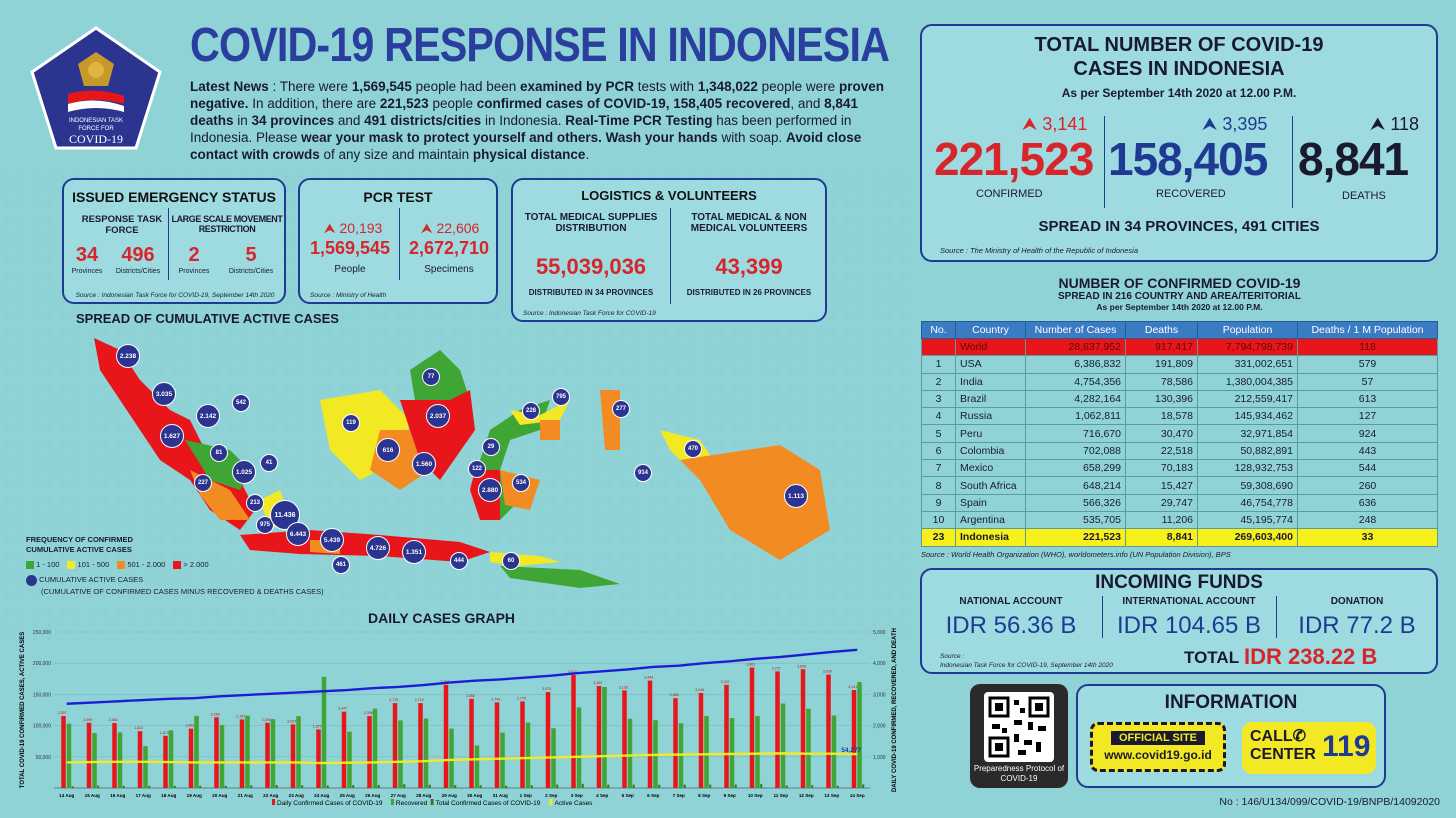 The width and height of the screenshot is (1456, 818). I want to click on document-number: No : 146/U134/099/COVID-19/BNPB/14092020, so click(1329, 802).